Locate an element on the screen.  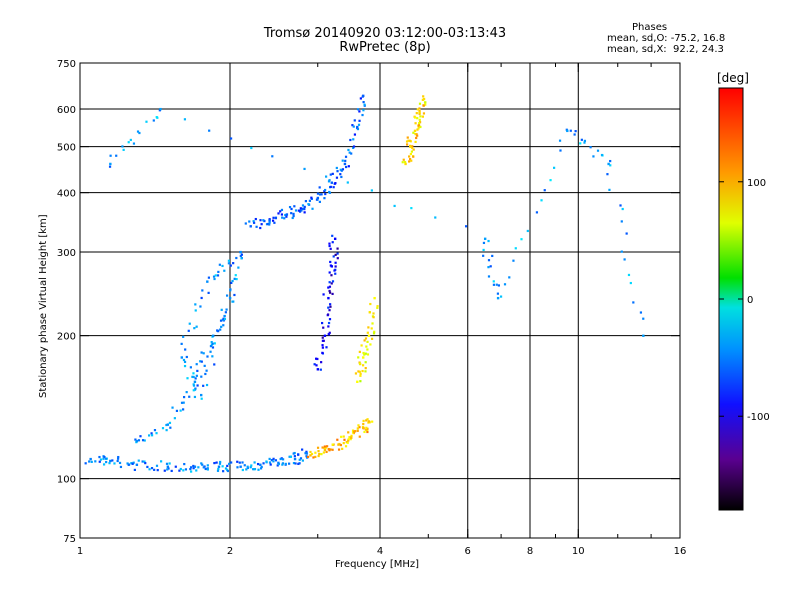
x-tick-label: 6 is located at coordinates (468, 551).